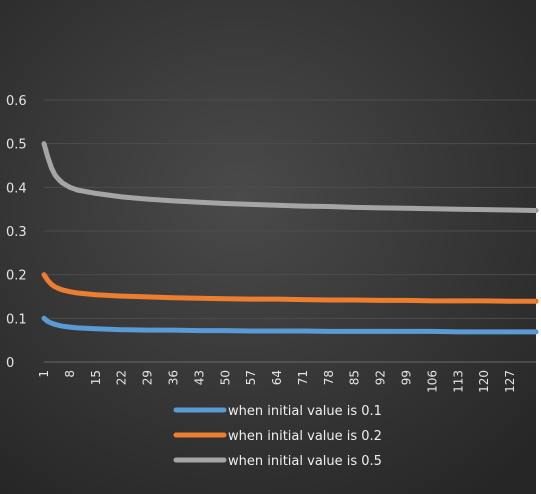 Image resolution: width=541 pixels, height=494 pixels. What do you see at coordinates (225, 377) in the screenshot?
I see `x-tick-label: 50` at bounding box center [225, 377].